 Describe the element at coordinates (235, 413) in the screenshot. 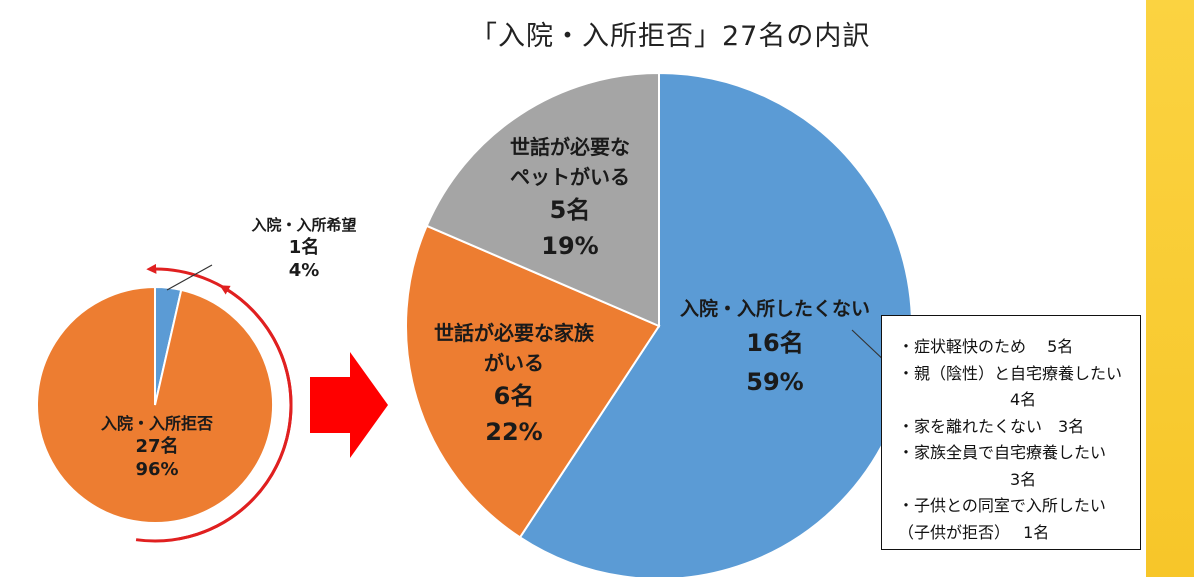

I see `ring-arrow-right` at that location.